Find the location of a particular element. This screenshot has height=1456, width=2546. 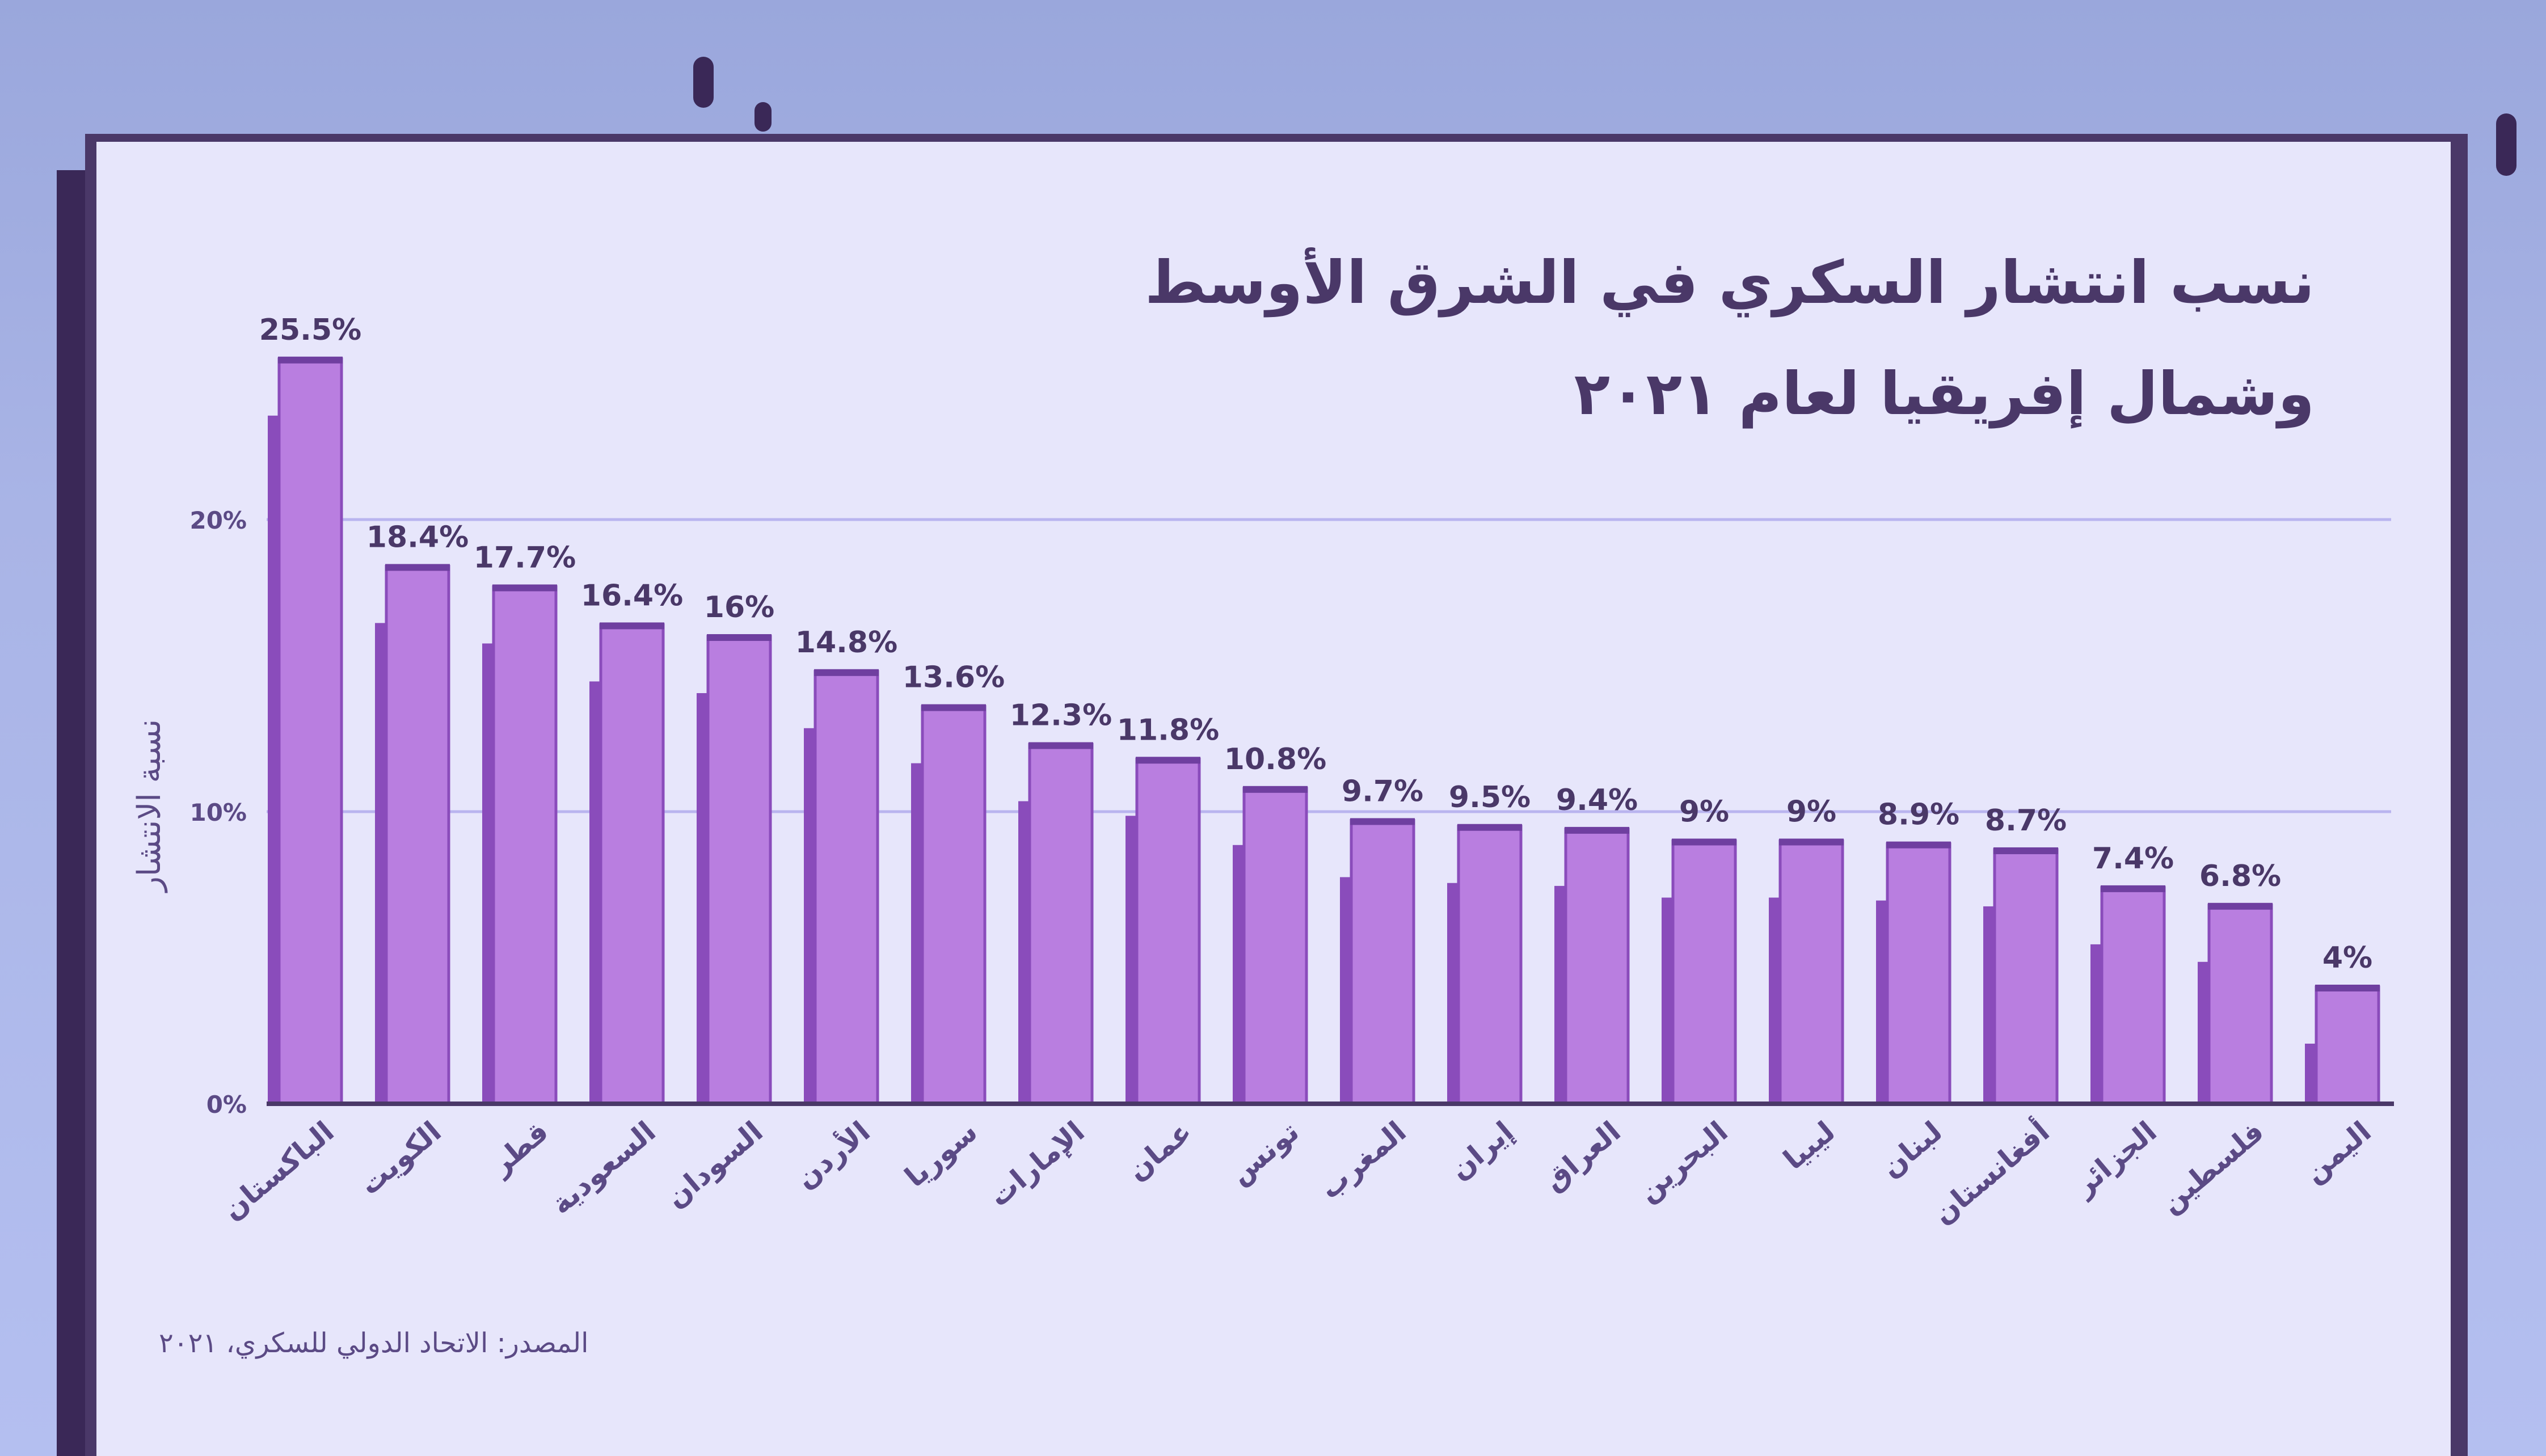

value-label: 14.8% is located at coordinates (846, 643).